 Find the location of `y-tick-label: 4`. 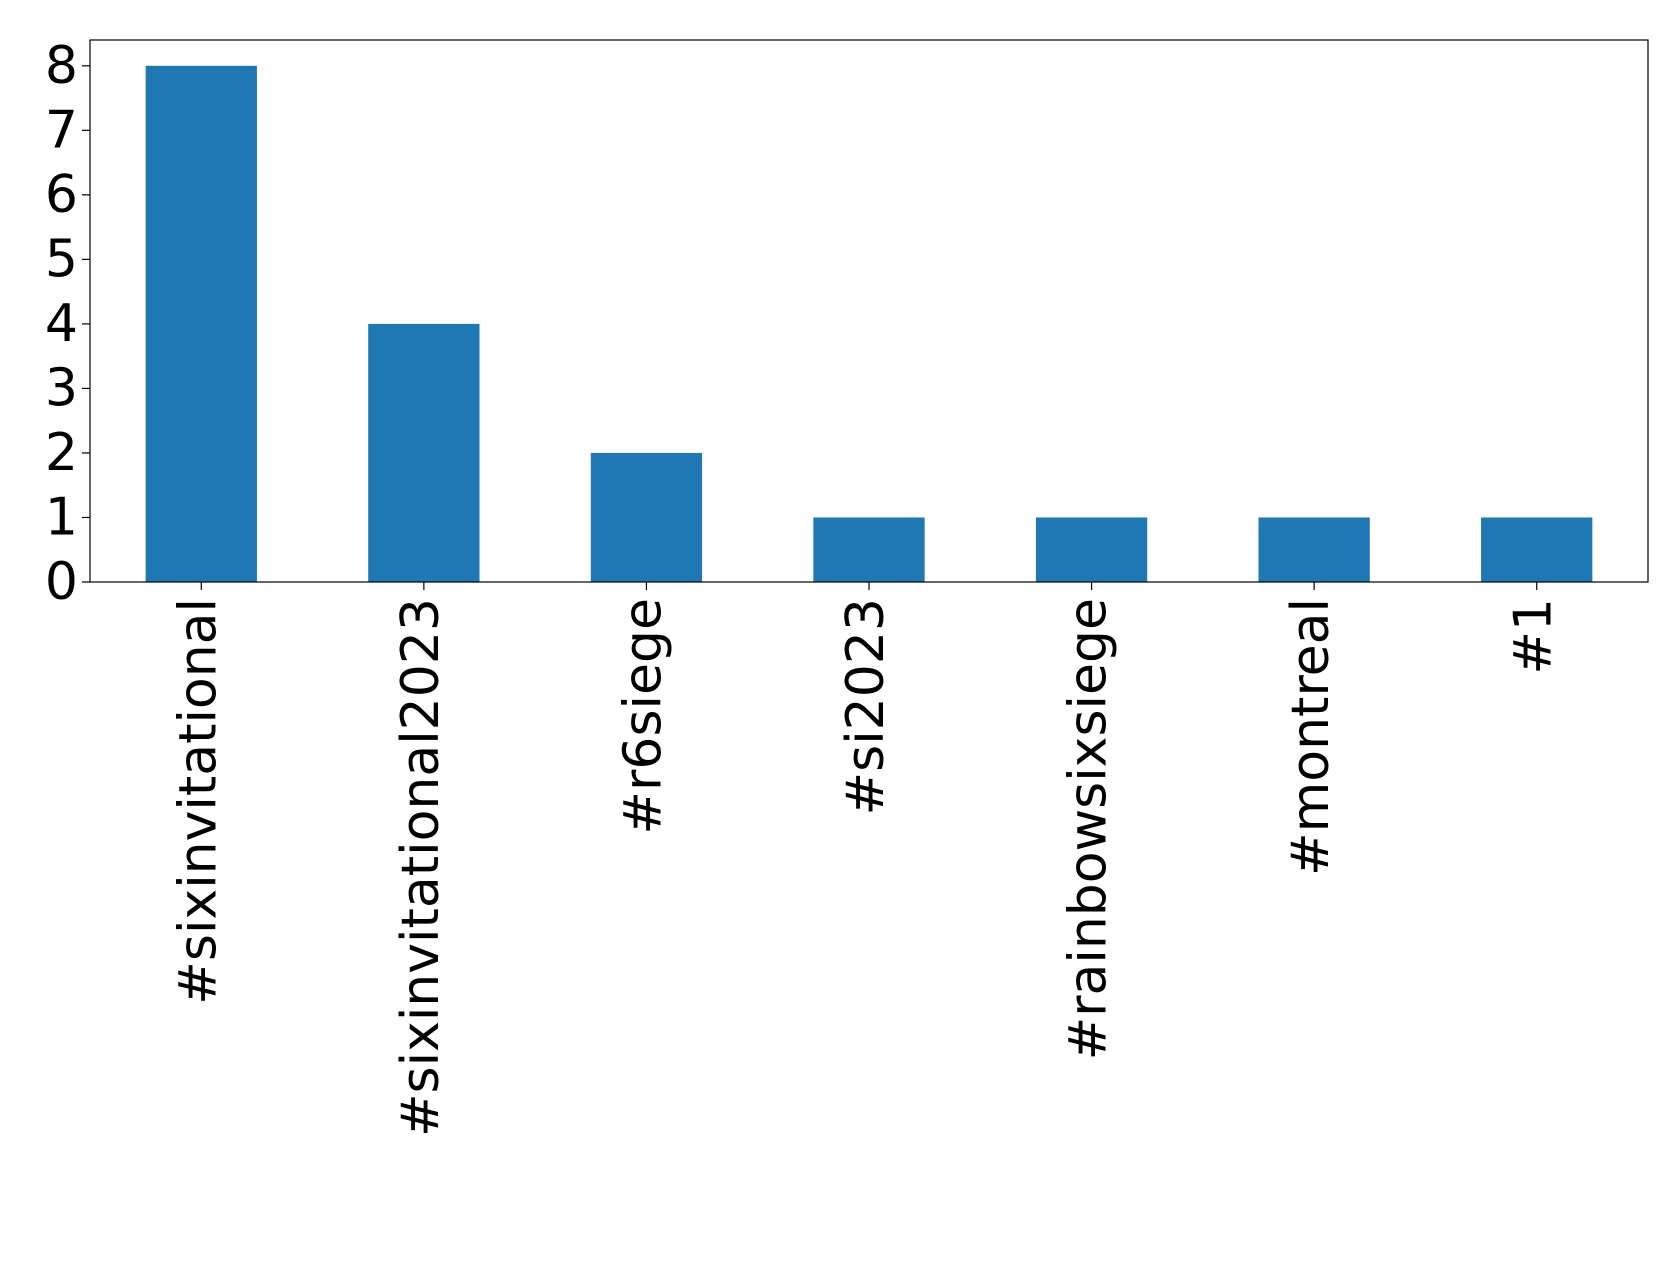

y-tick-label: 4 is located at coordinates (61, 324).